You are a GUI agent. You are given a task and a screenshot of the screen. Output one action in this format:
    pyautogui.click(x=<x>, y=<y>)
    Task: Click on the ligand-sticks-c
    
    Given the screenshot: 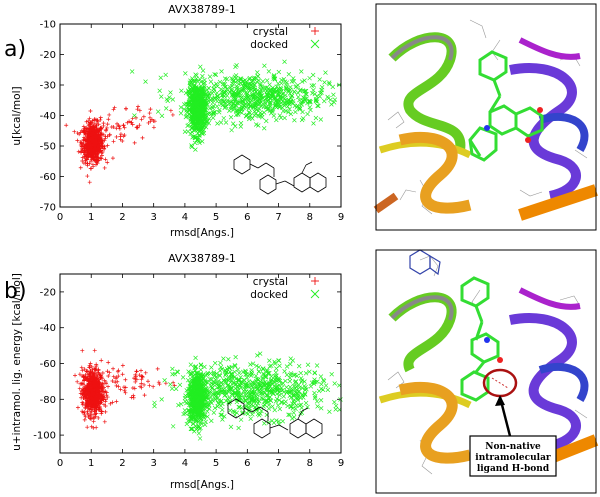 What is the action you would take?
    pyautogui.click(x=506, y=106)
    